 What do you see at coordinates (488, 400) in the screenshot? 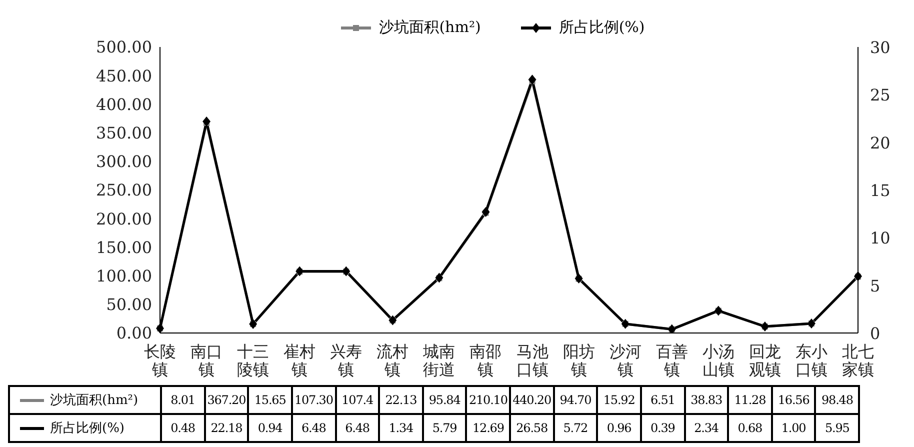
I see `data-label: 210.10` at bounding box center [488, 400].